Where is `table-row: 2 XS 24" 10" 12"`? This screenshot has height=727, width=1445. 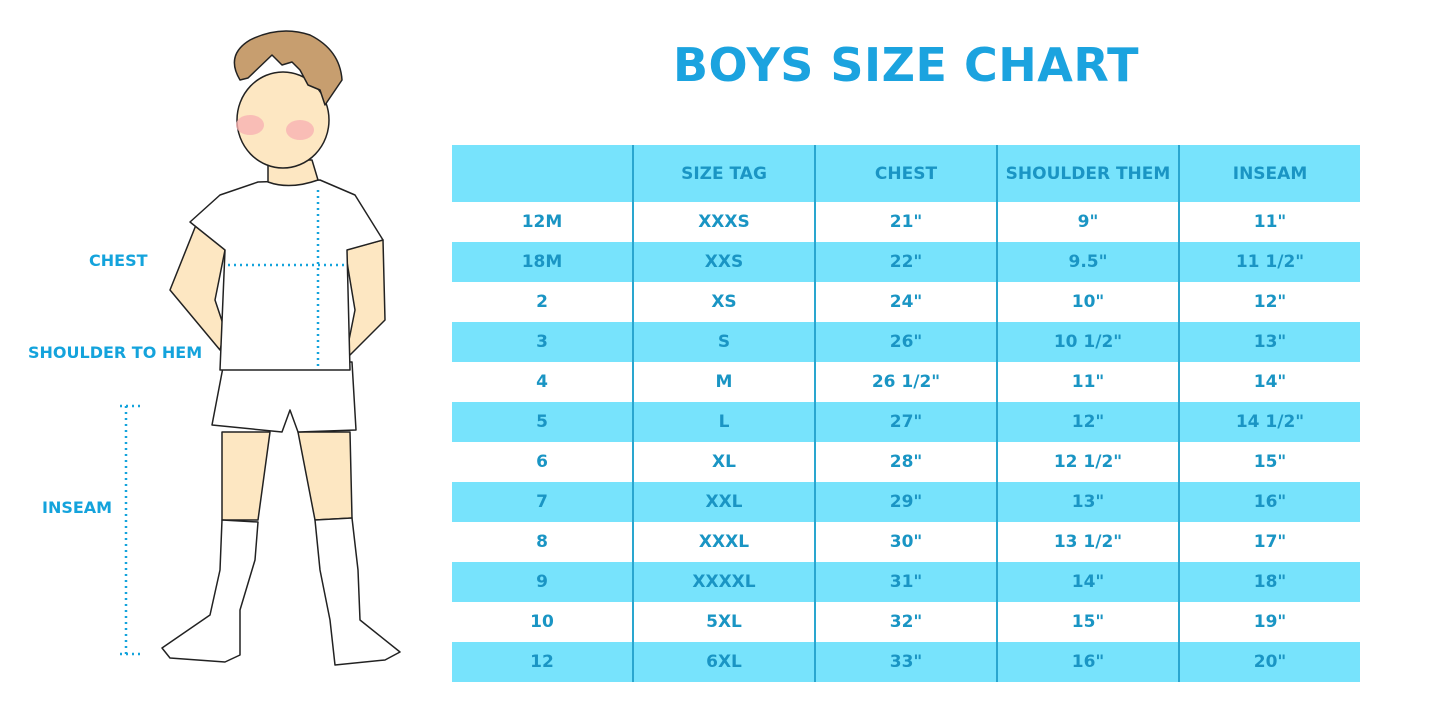 table-row: 2 XS 24" 10" 12" is located at coordinates (906, 302).